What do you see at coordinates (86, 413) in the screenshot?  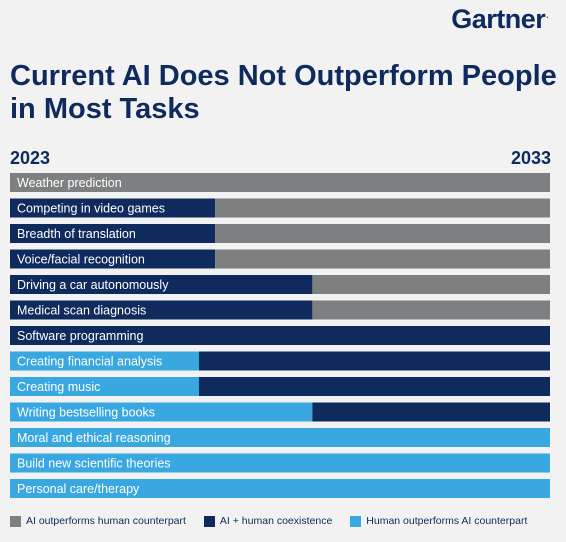 I see `task-label: Writing bestselling books` at bounding box center [86, 413].